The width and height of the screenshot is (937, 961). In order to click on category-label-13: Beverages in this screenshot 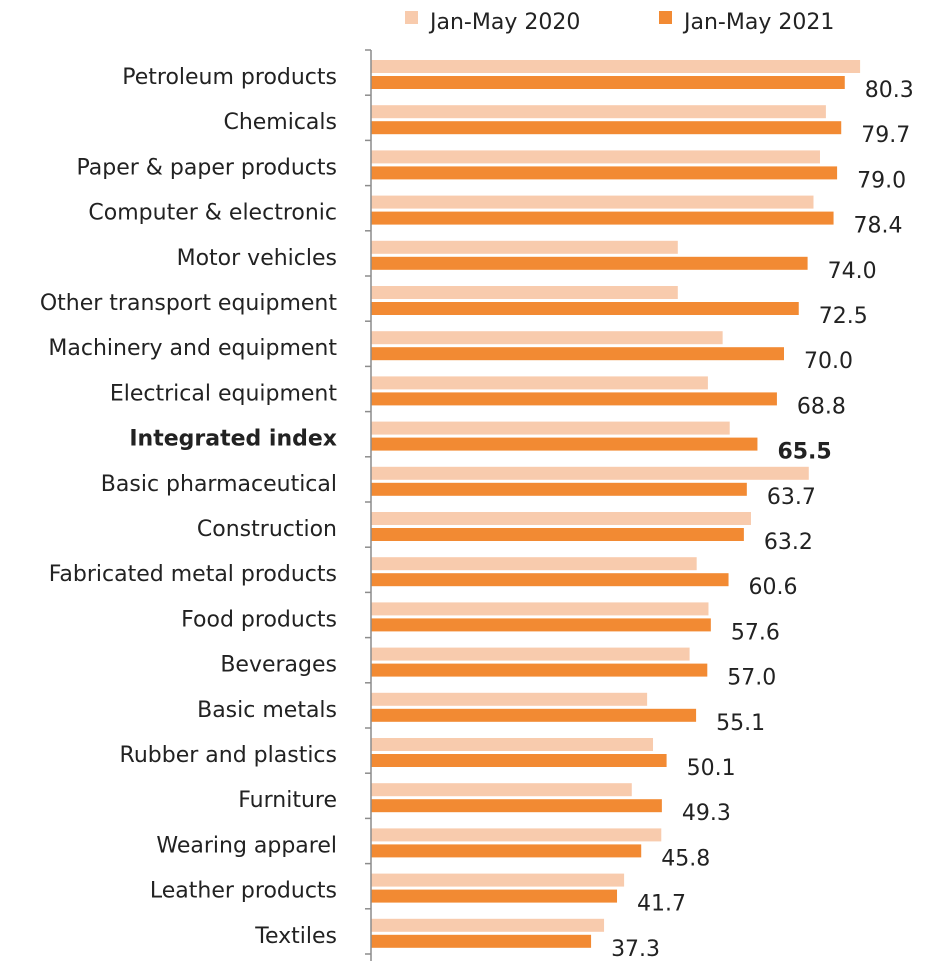, I will do `click(278, 665)`.